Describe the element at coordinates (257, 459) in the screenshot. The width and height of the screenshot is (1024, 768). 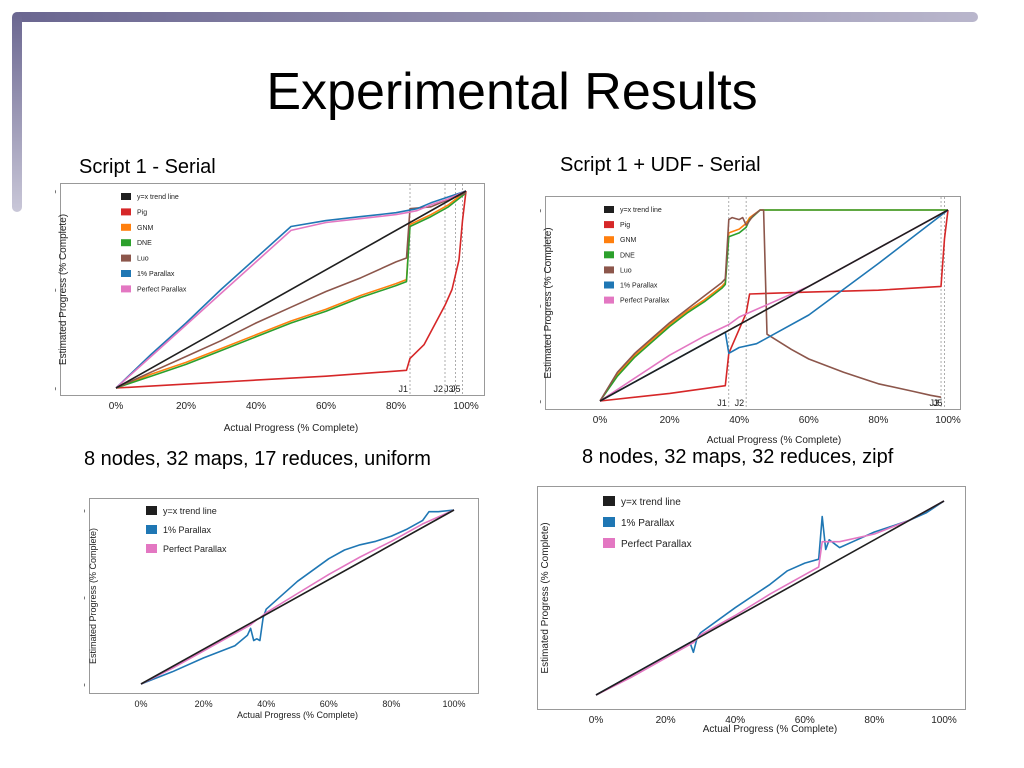
I see `caption-chart-3: 8 nodes, 32 maps, 17 reduces, uniform` at that location.